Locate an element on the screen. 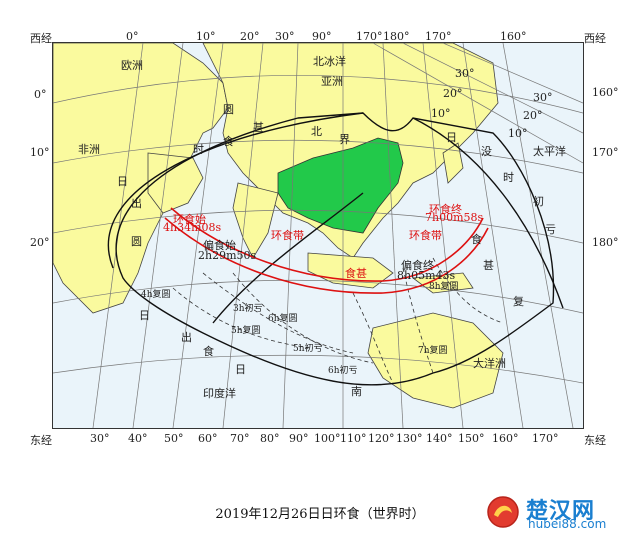  grat-label-1: 30° is located at coordinates (543, 97).